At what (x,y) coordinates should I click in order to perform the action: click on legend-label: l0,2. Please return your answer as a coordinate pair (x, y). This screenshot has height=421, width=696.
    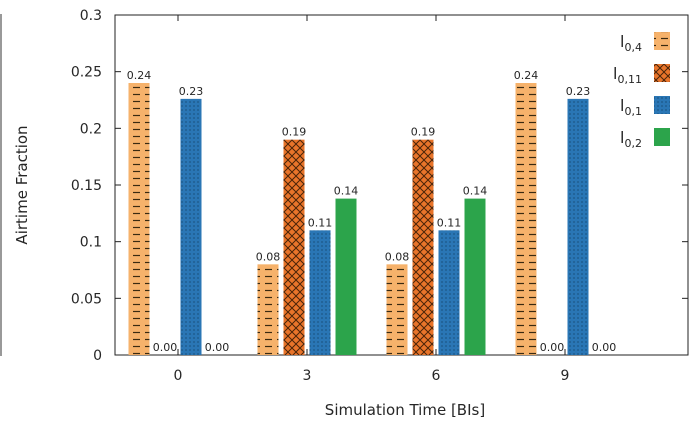
    Looking at the image, I should click on (631, 139).